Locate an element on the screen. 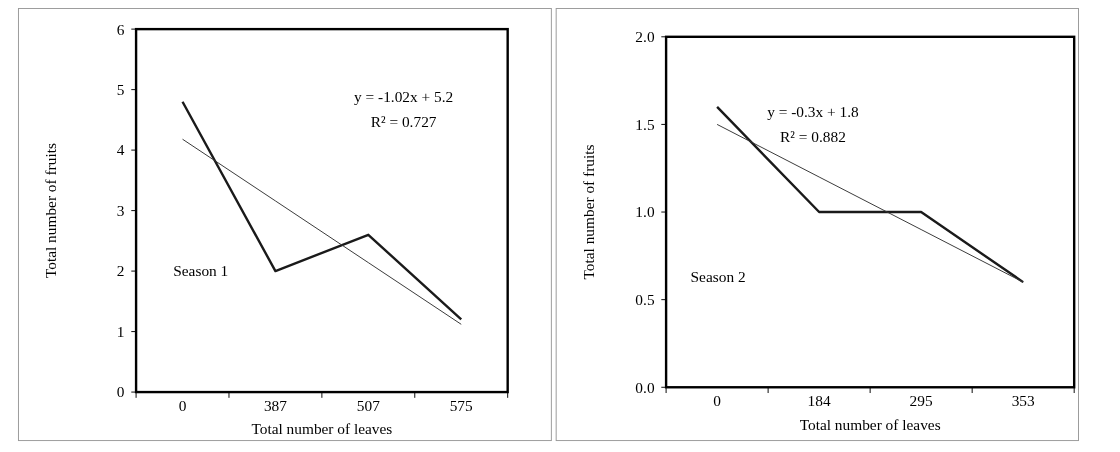 The height and width of the screenshot is (452, 1120). y-tick-label: 0.5 is located at coordinates (645, 300).